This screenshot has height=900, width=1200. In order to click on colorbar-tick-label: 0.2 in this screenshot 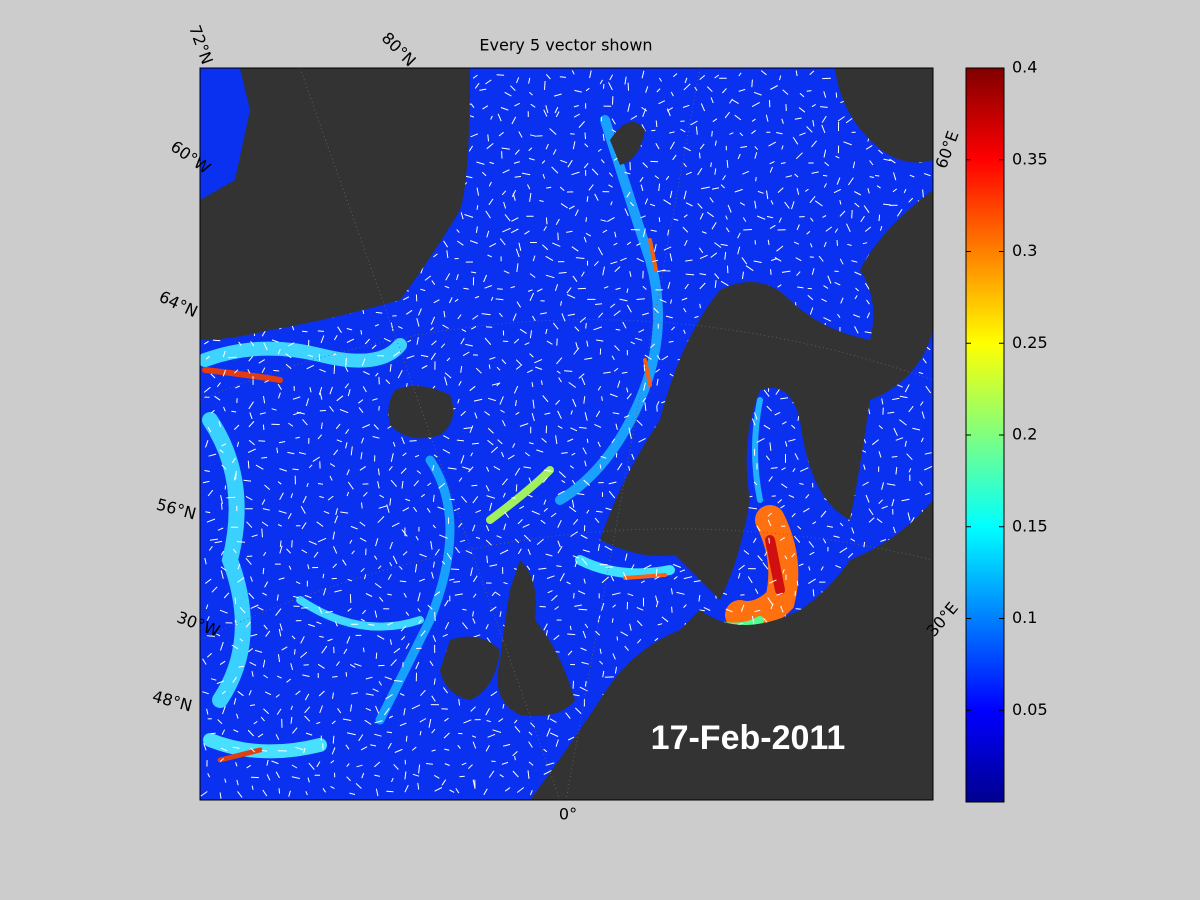, I will do `click(1024, 434)`.